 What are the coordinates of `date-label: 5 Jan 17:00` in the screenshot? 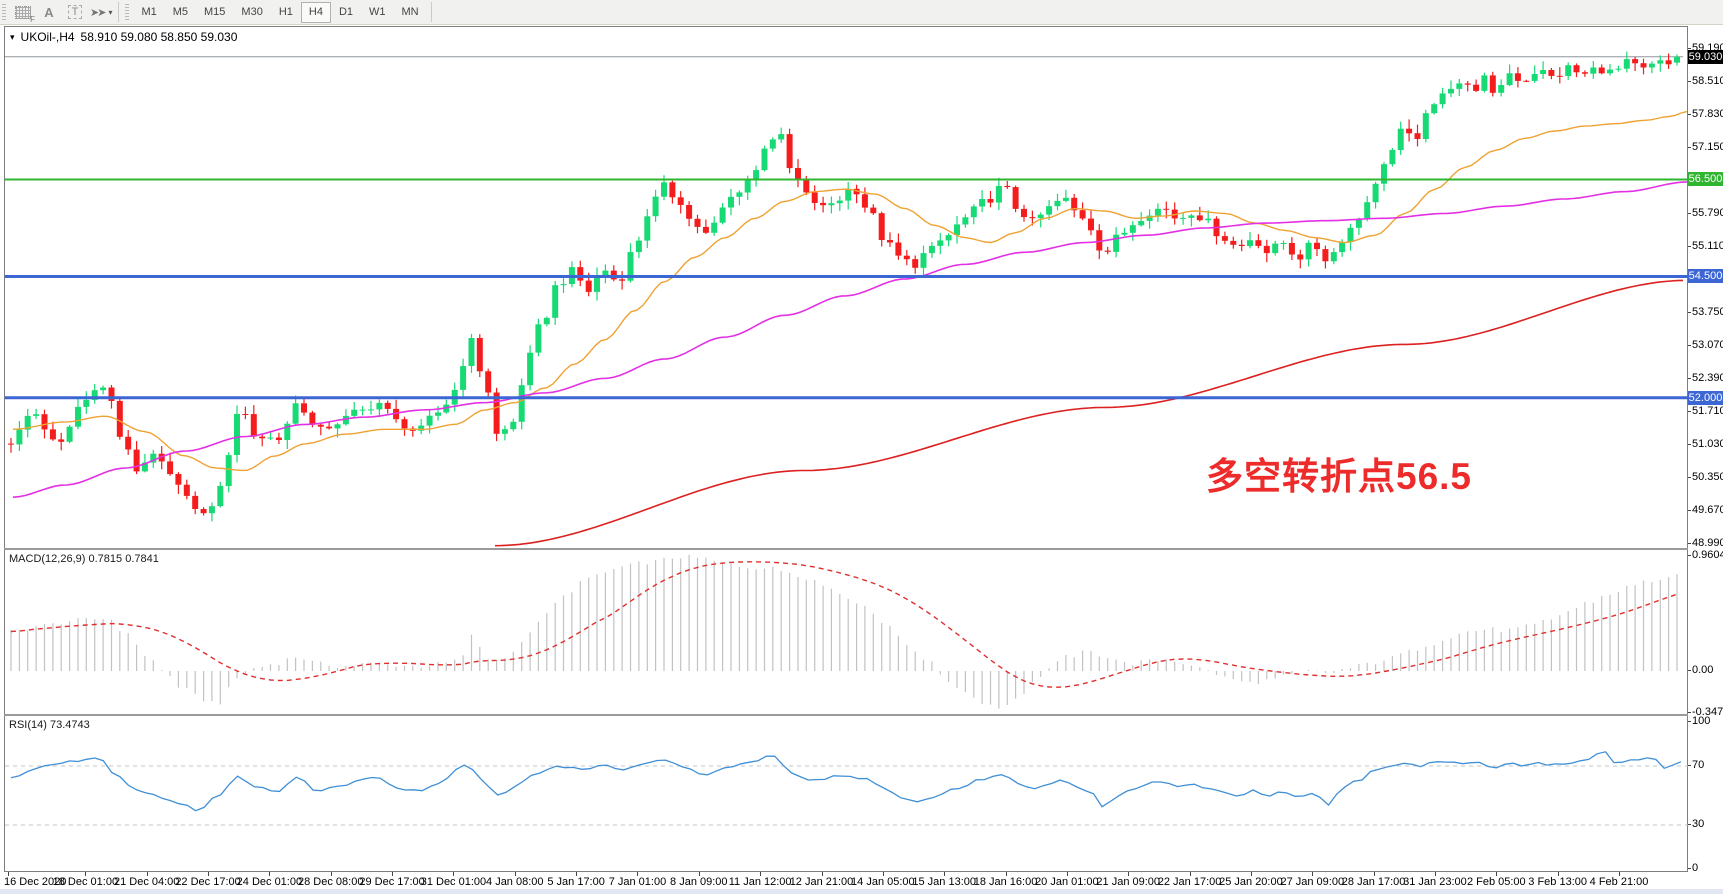 It's located at (576, 882).